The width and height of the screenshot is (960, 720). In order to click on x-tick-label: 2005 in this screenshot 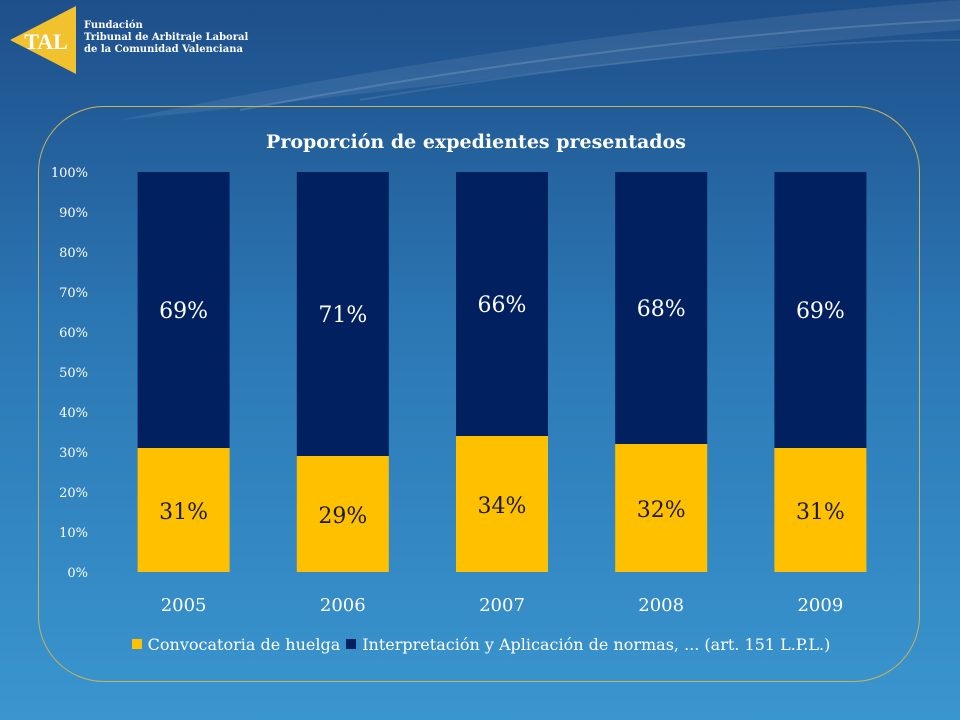, I will do `click(184, 605)`.